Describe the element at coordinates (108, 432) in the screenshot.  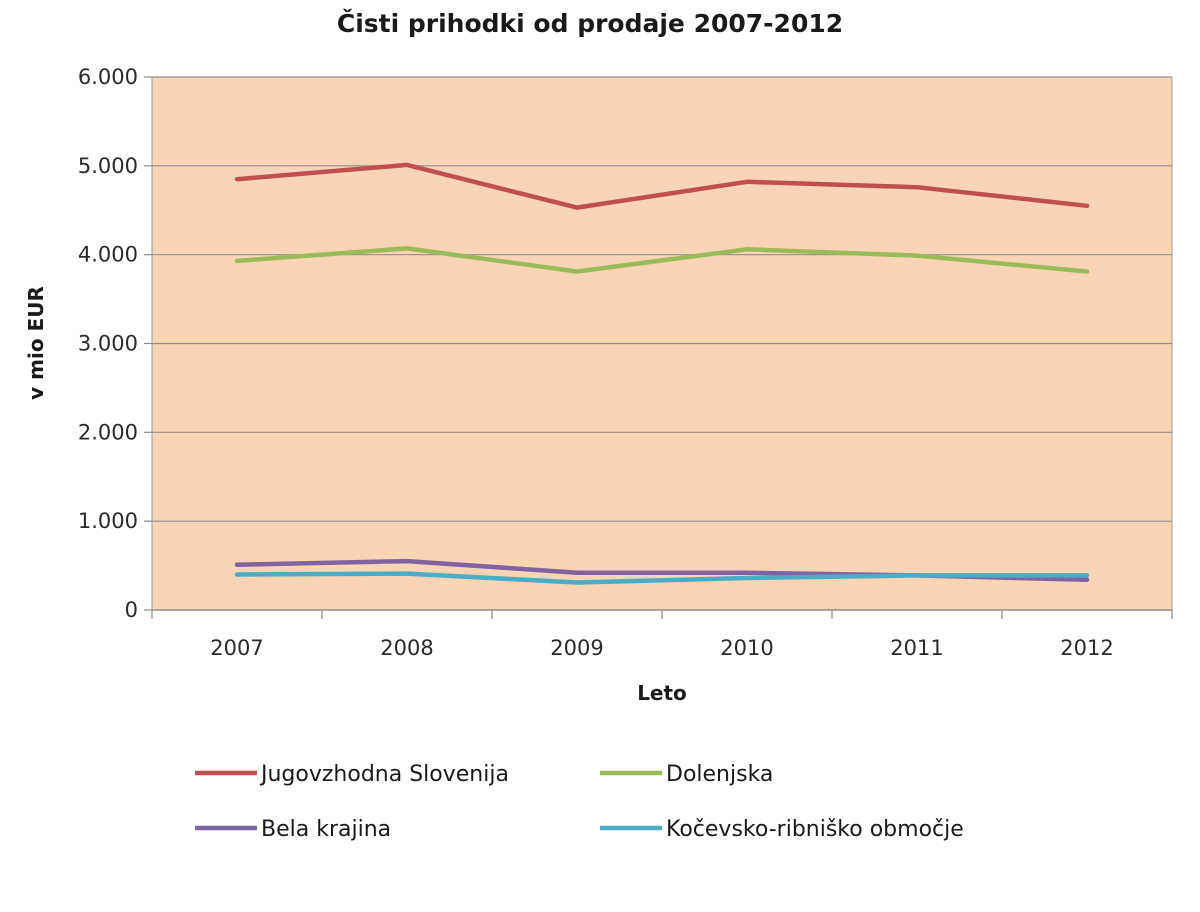
I see `y-tick-label: 2.000` at that location.